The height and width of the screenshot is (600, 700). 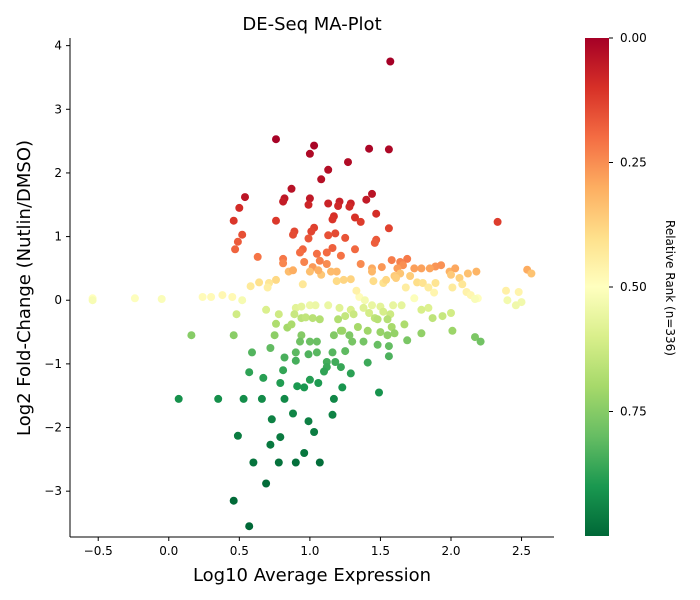 What do you see at coordinates (58, 300) in the screenshot?
I see `y-tick-label: 0` at bounding box center [58, 300].